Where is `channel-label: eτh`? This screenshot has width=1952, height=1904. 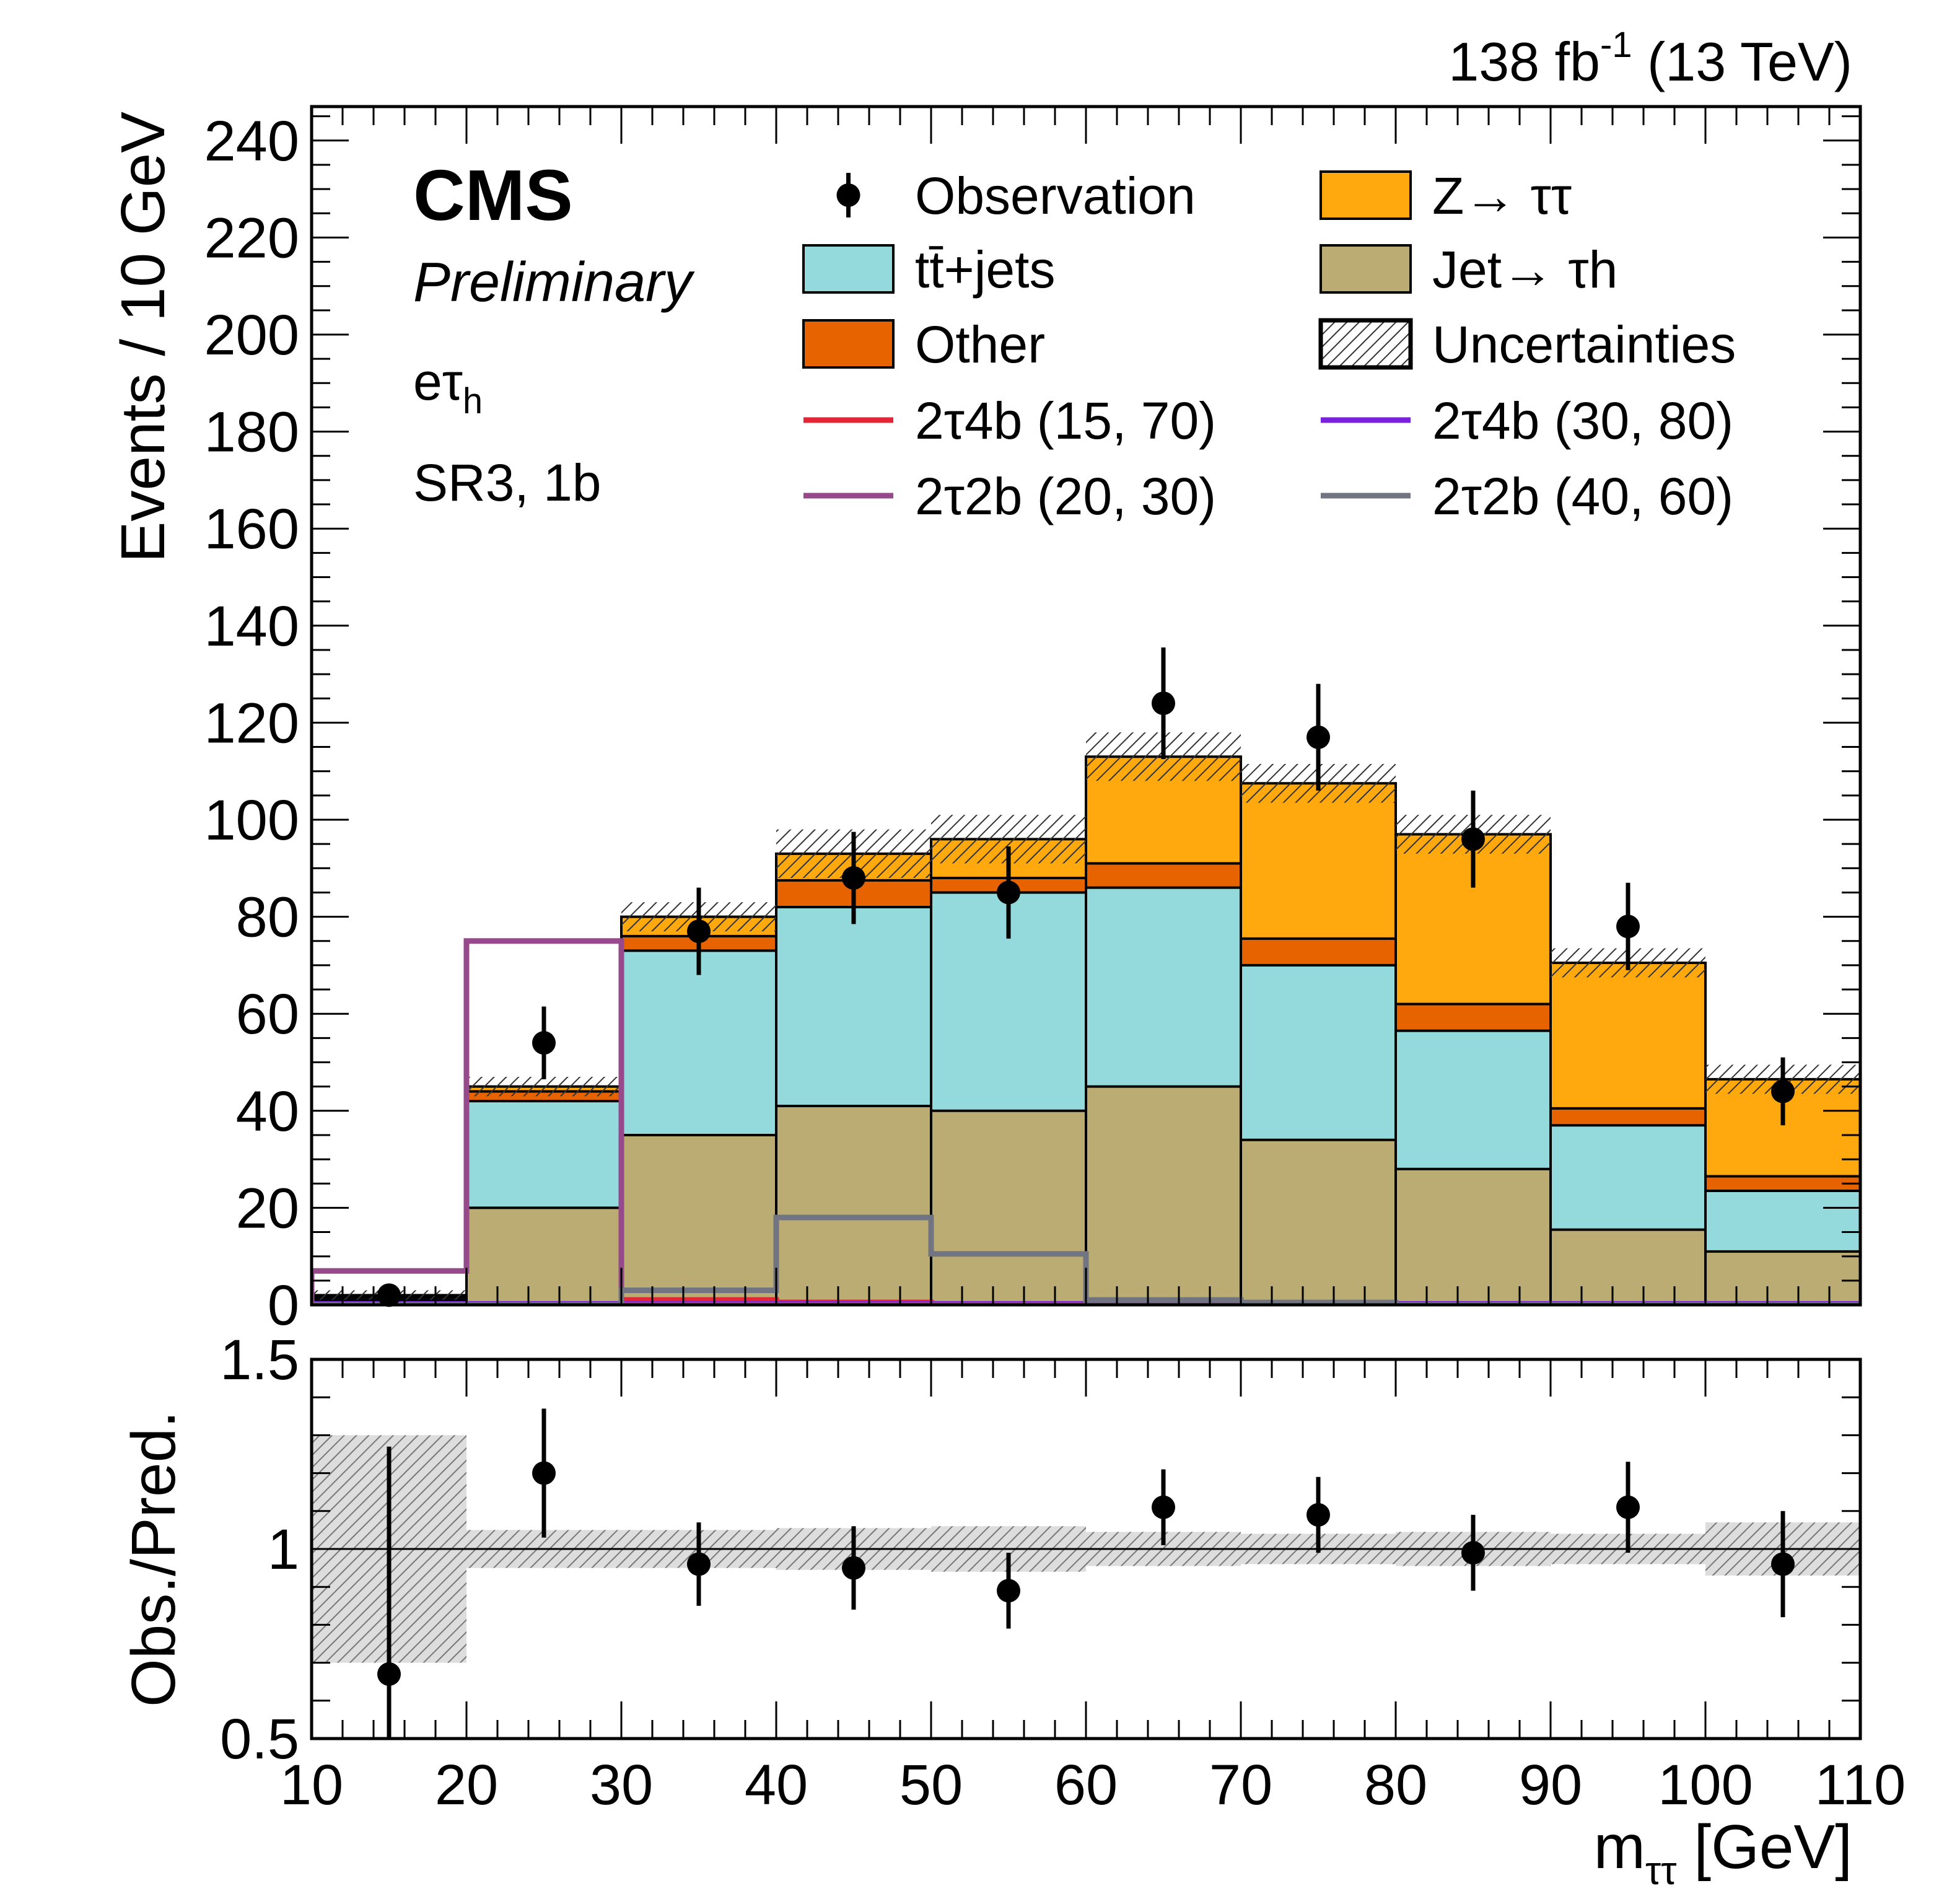 channel-label: eτh is located at coordinates (448, 387).